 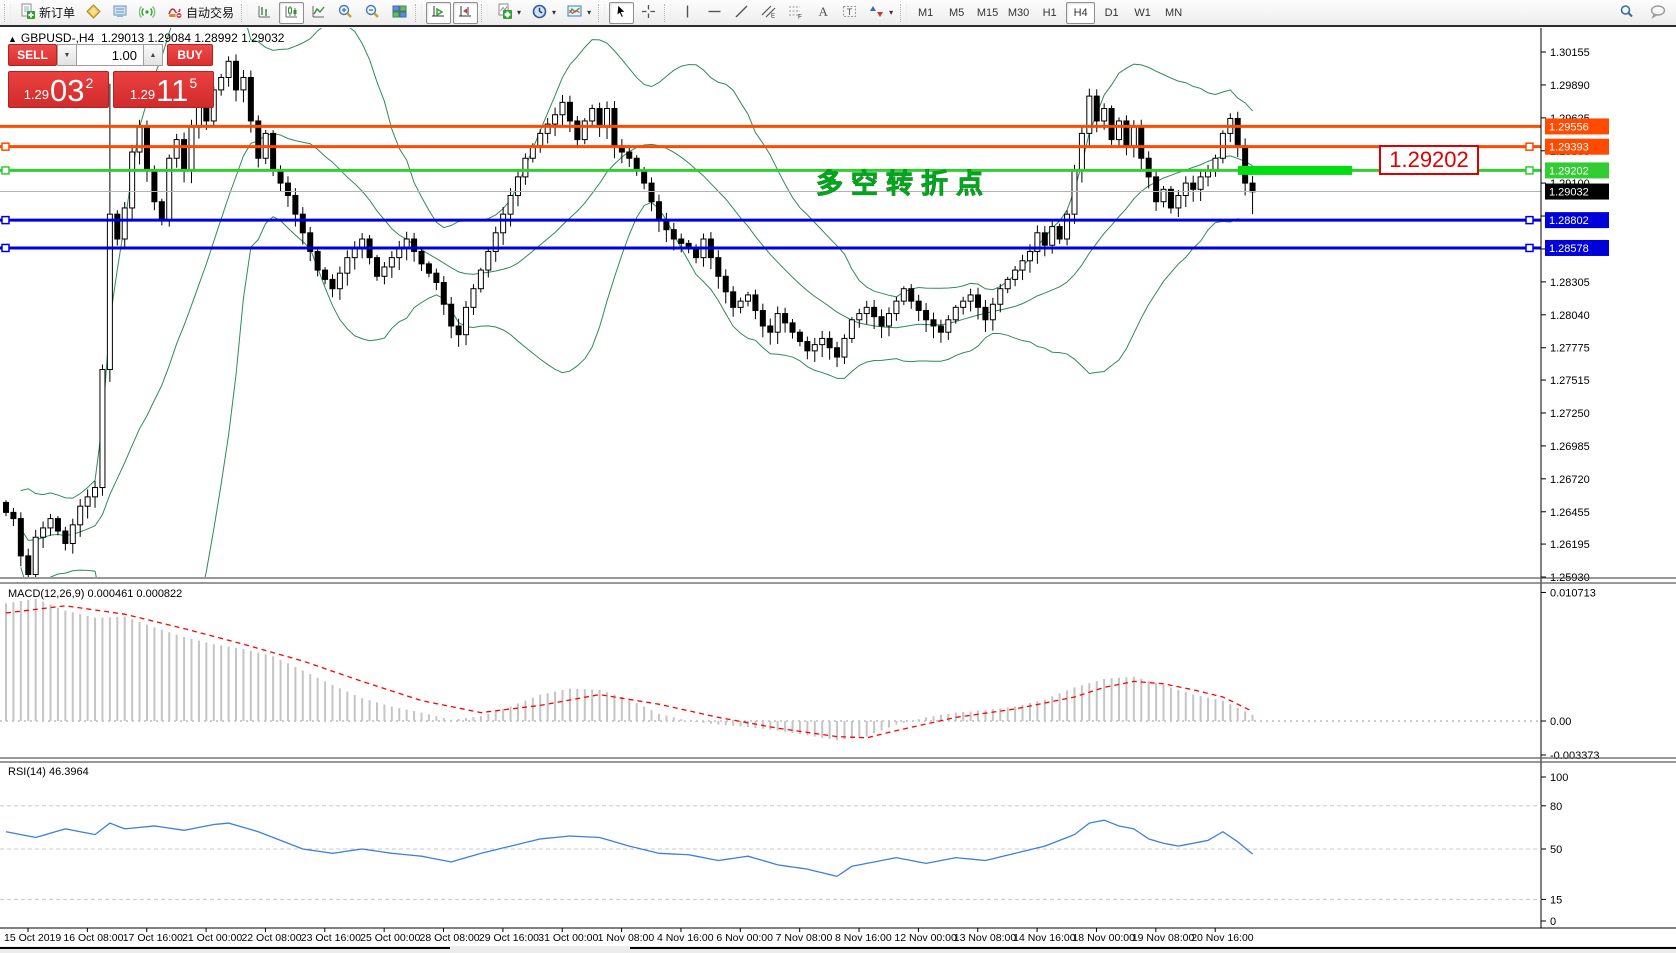 I want to click on trend-highlight-bar, so click(x=1295, y=170).